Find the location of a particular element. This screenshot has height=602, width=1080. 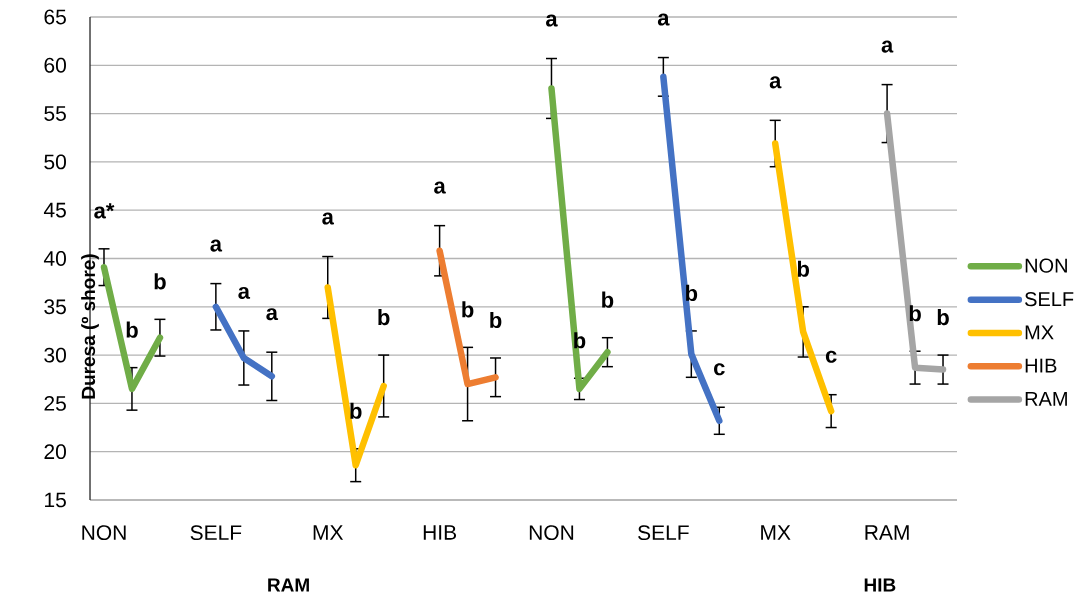

legend-label: MX is located at coordinates (1039, 332).